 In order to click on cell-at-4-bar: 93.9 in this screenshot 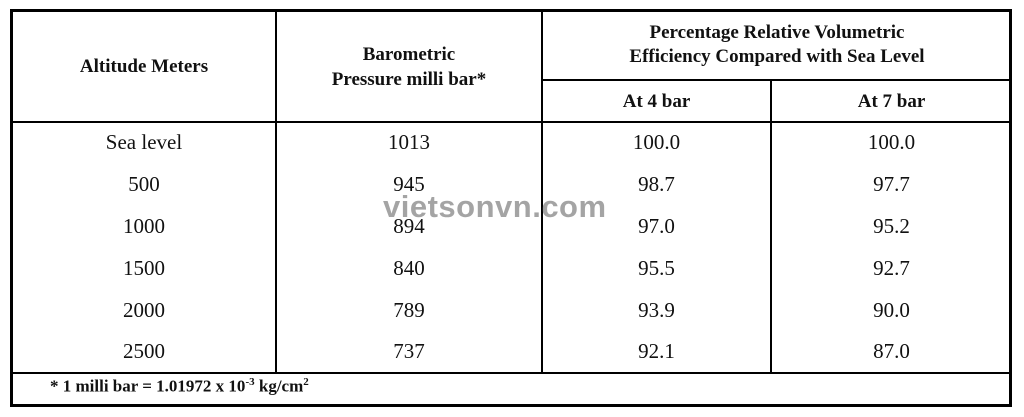, I will do `click(656, 310)`.